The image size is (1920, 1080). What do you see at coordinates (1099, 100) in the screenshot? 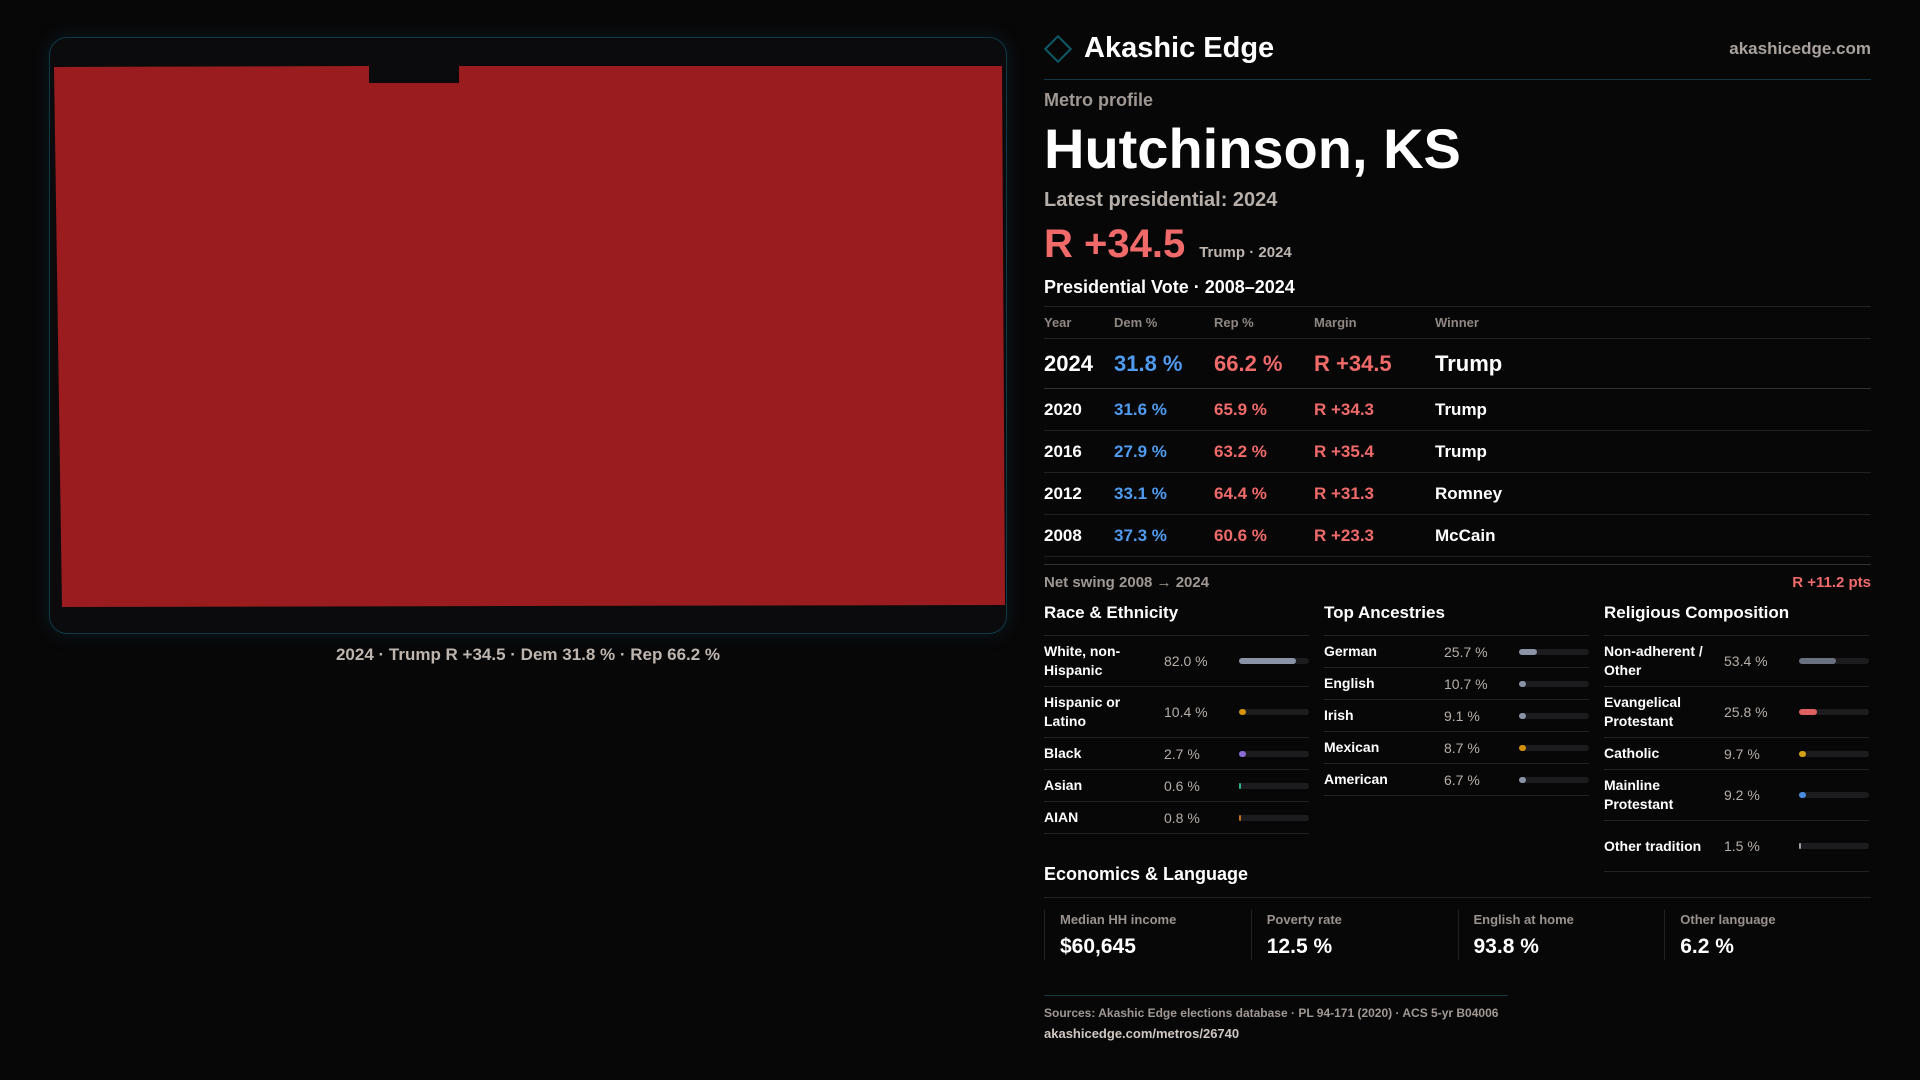
I see `kicker: Metro profile` at bounding box center [1099, 100].